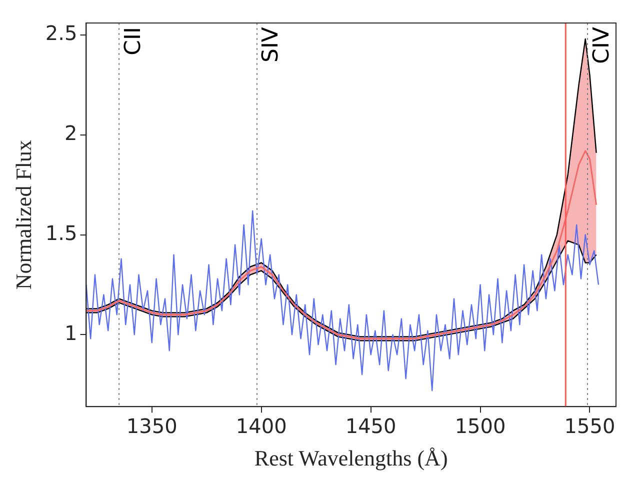  I want to click on x-tick-label: 1400, so click(261, 426).